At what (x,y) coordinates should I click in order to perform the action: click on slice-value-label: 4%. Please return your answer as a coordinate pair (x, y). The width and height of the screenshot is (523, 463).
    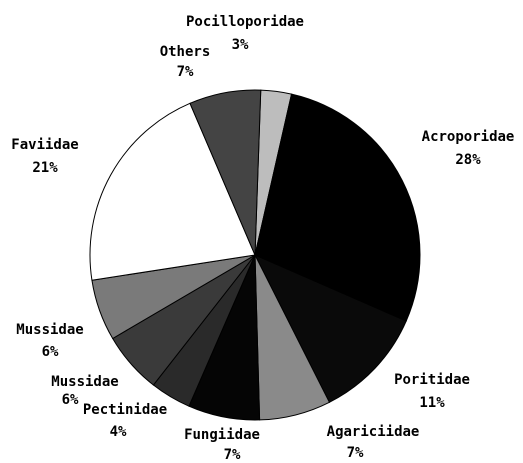
    Looking at the image, I should click on (118, 432).